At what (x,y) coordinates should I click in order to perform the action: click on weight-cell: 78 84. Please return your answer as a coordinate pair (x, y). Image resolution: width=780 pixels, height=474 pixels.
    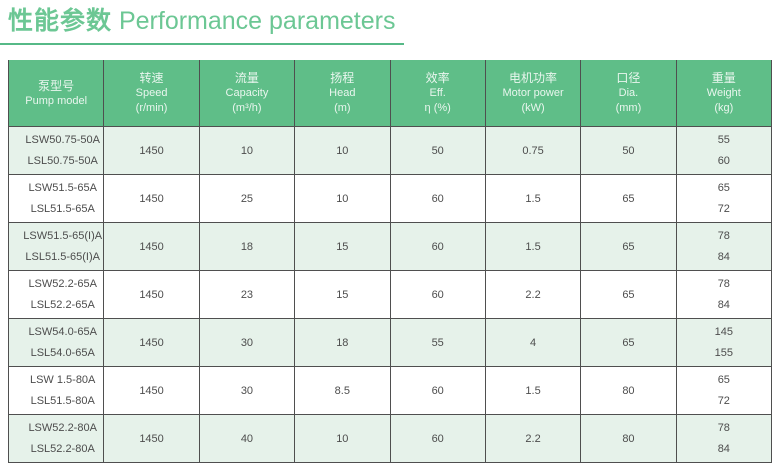
    Looking at the image, I should click on (724, 246).